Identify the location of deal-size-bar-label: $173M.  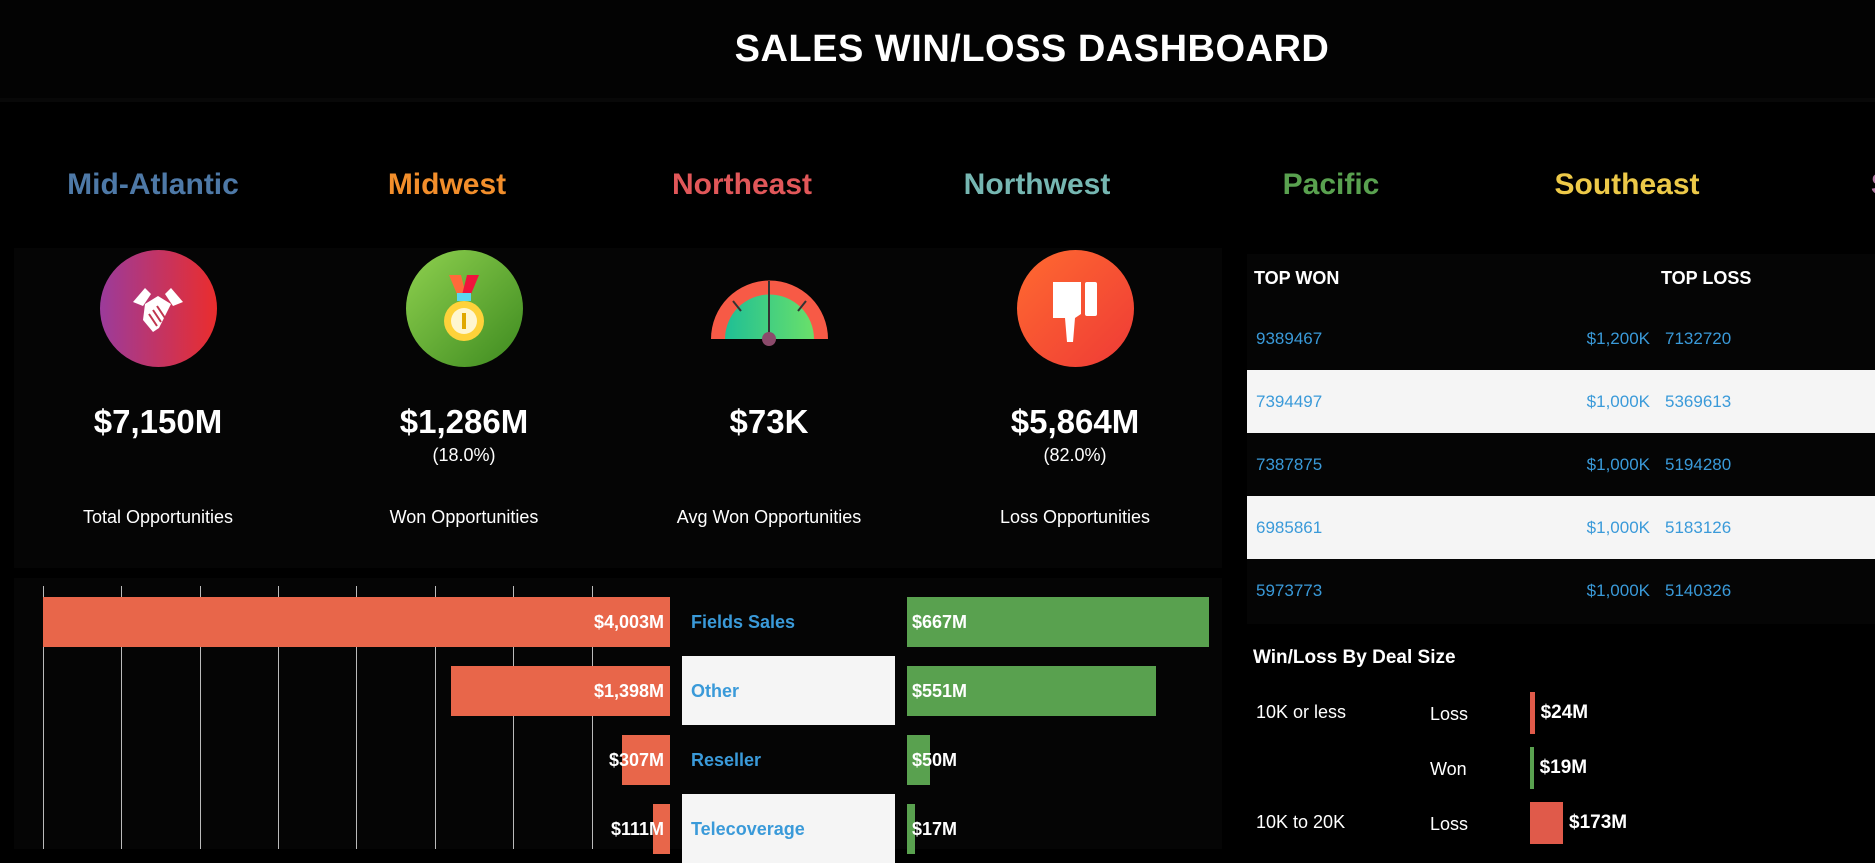
(1598, 822).